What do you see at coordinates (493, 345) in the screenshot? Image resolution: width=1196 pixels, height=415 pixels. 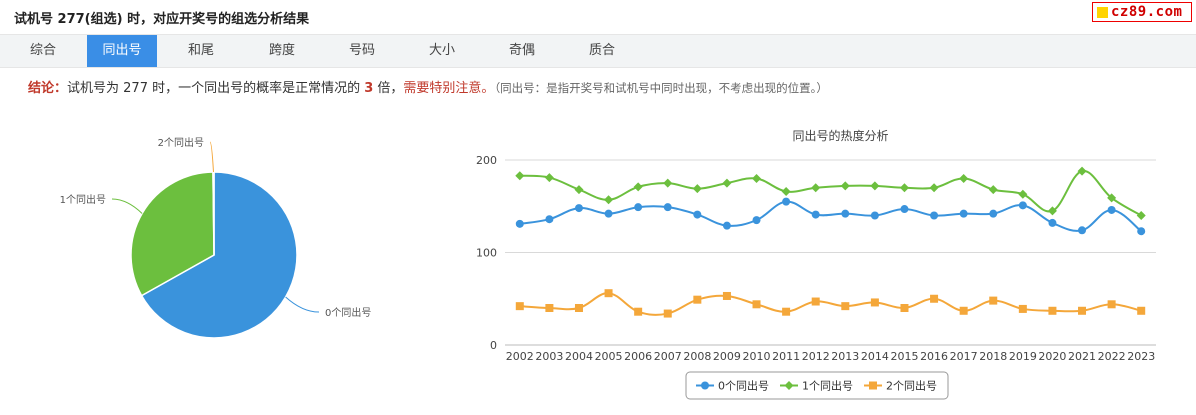 I see `y-tick-label: 0` at bounding box center [493, 345].